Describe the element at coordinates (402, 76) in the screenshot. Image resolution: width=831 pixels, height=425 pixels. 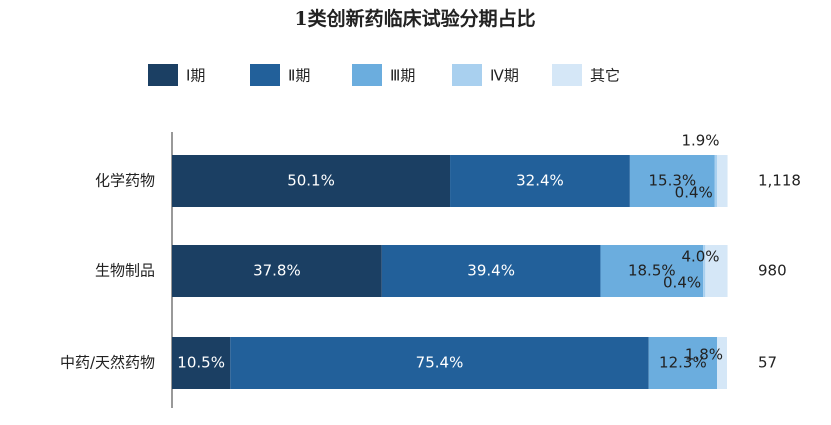
I see `legend-label: Ⅲ期` at that location.